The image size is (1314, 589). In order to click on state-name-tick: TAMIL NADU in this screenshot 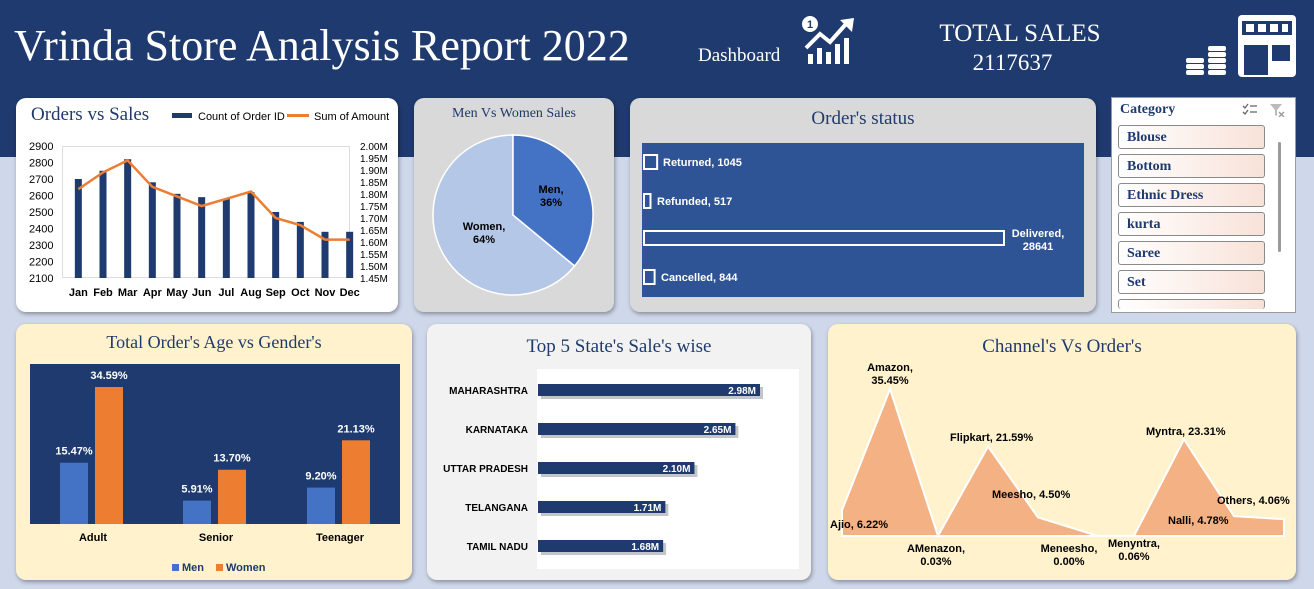, I will do `click(497, 547)`.